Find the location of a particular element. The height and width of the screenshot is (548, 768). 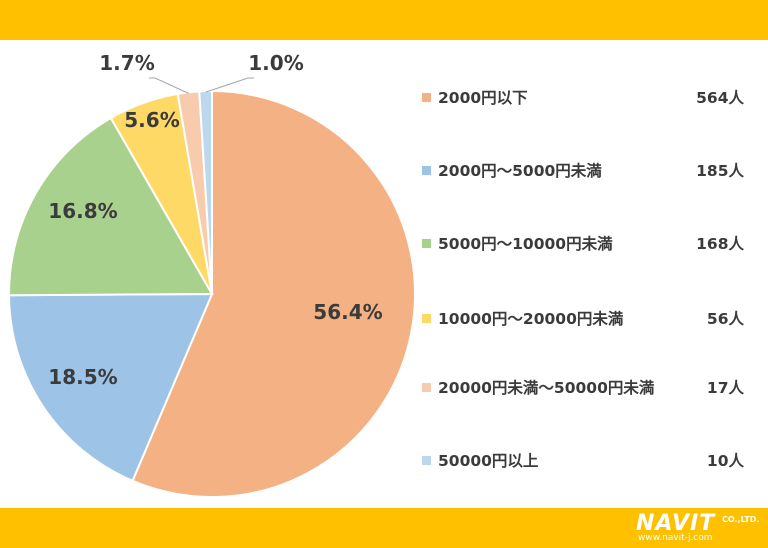

logo-suffix: CO.,LTD. is located at coordinates (741, 519).